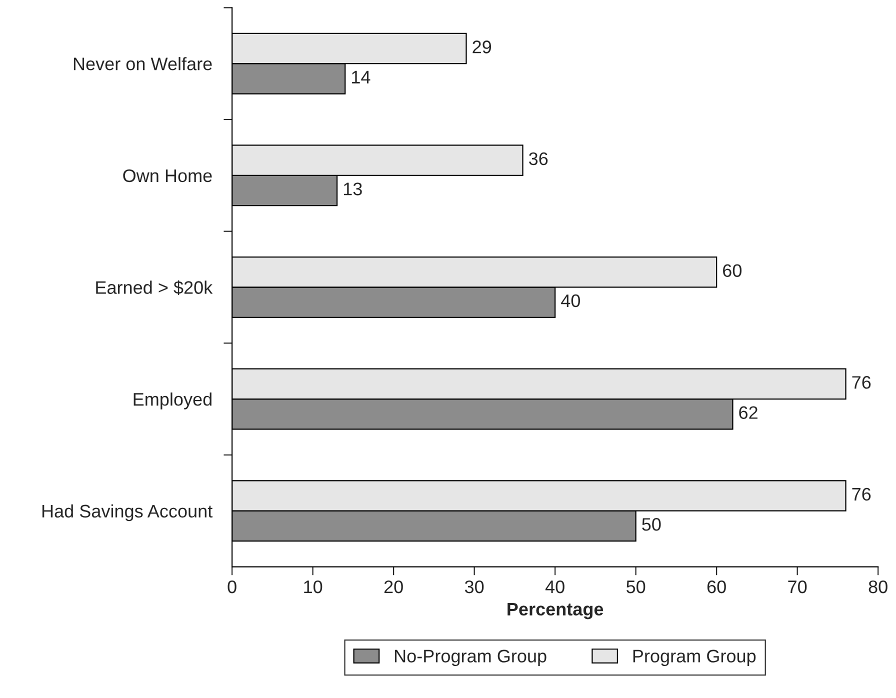  I want to click on x-axis-title: Percentage, so click(556, 611).